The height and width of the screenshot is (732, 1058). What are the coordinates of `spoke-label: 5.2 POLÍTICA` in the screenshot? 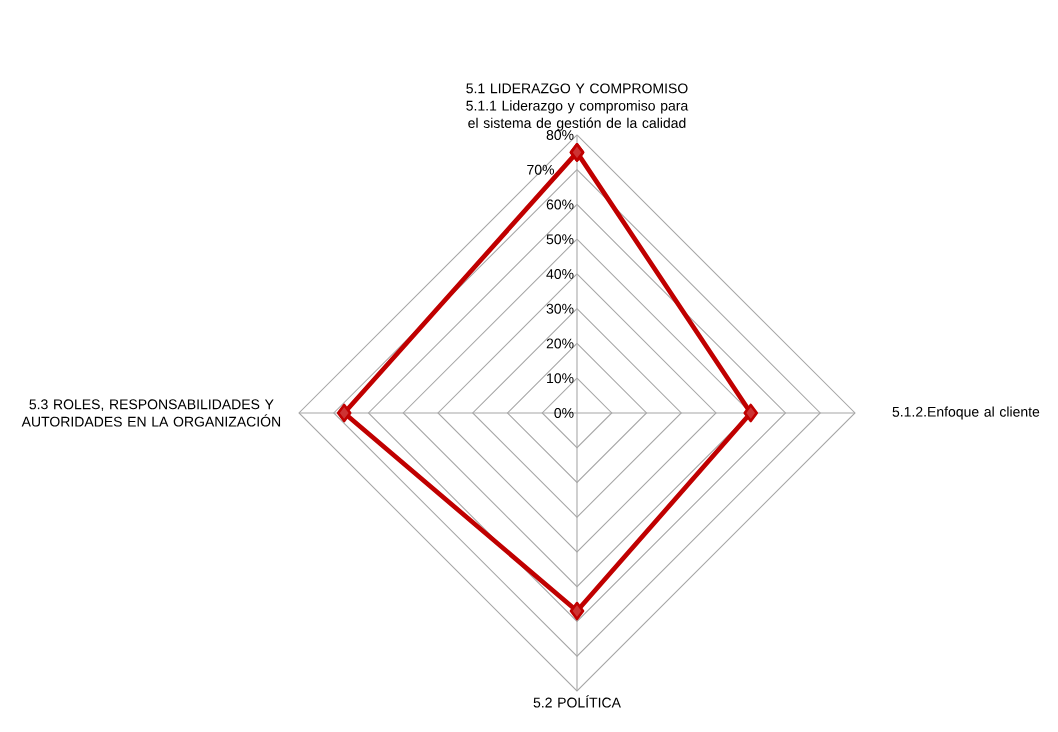 It's located at (577, 701).